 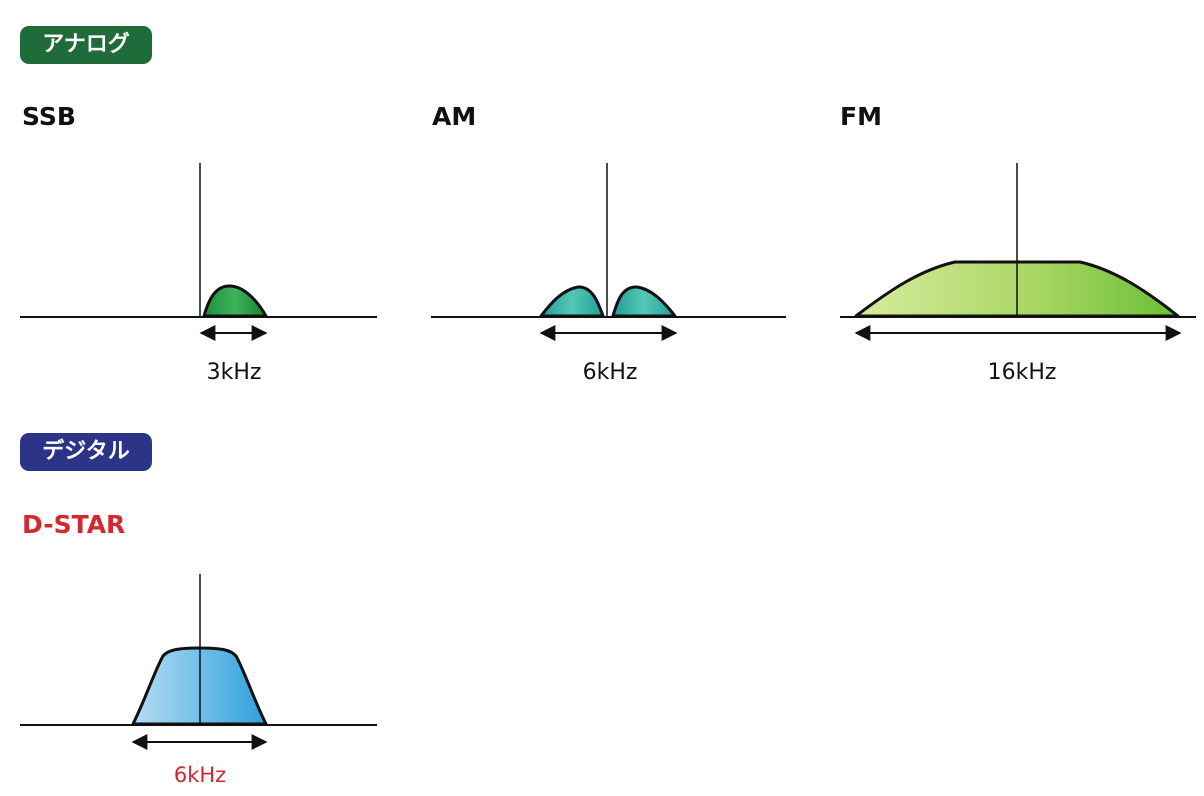 I want to click on analog-badge: アナログ, so click(x=86, y=45).